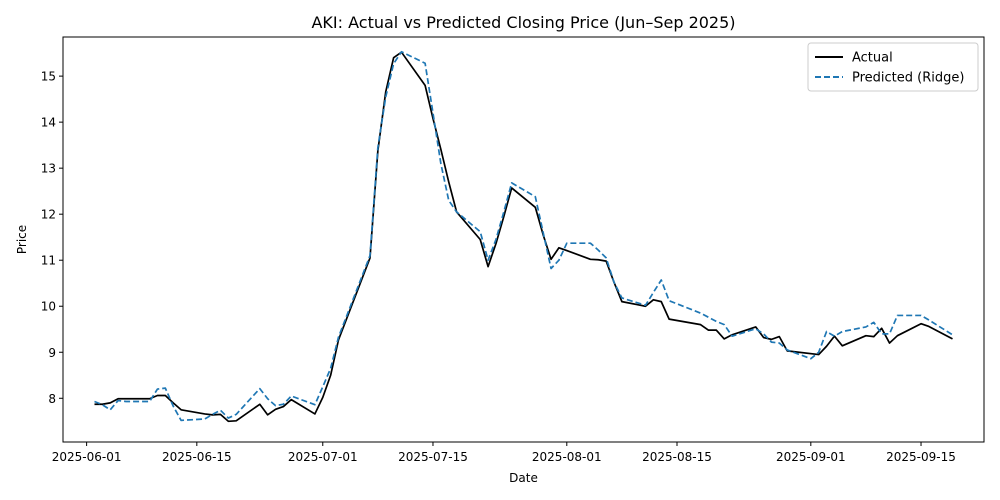 The width and height of the screenshot is (1000, 500). Describe the element at coordinates (908, 78) in the screenshot. I see `legend-label-predicted: Predicted (Ridge)` at that location.